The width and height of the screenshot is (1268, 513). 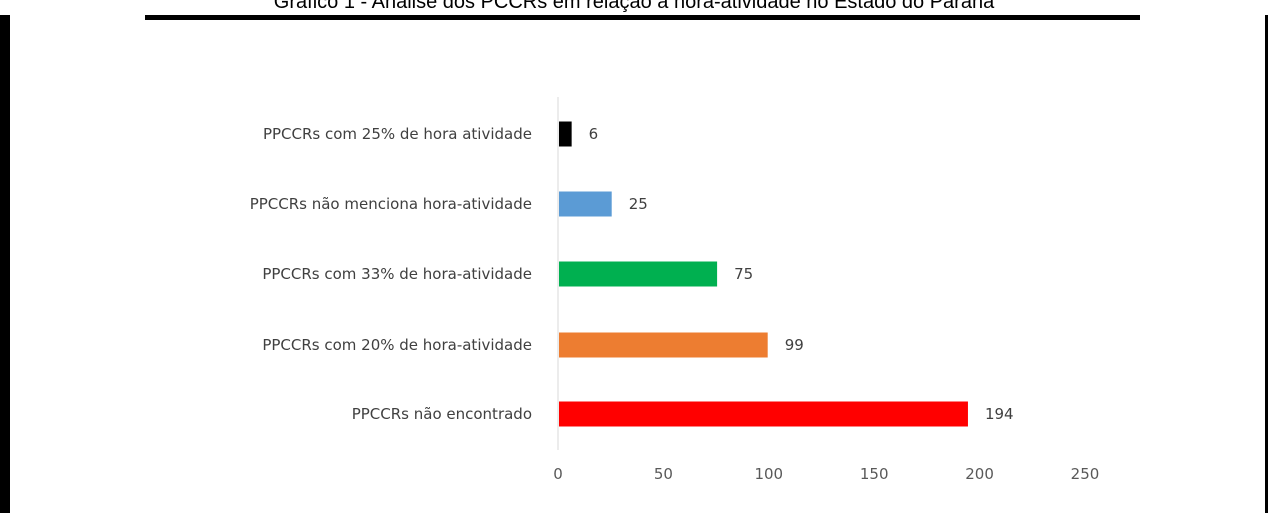 I want to click on frame-notch-right, so click(x=1202, y=17).